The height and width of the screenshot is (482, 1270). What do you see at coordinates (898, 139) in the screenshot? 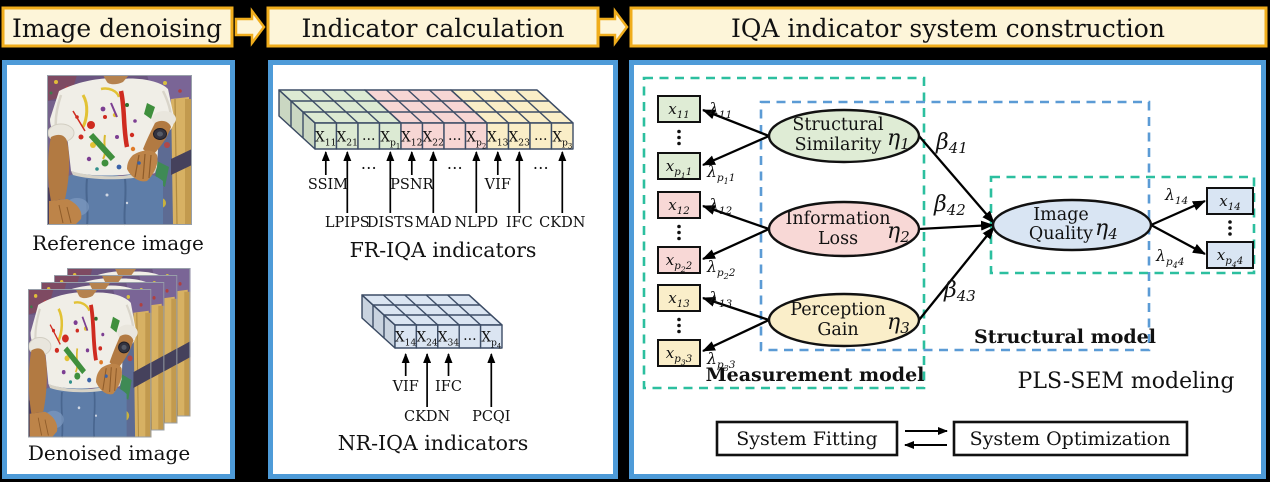
I see `eta1-symbol: η1` at bounding box center [898, 139].